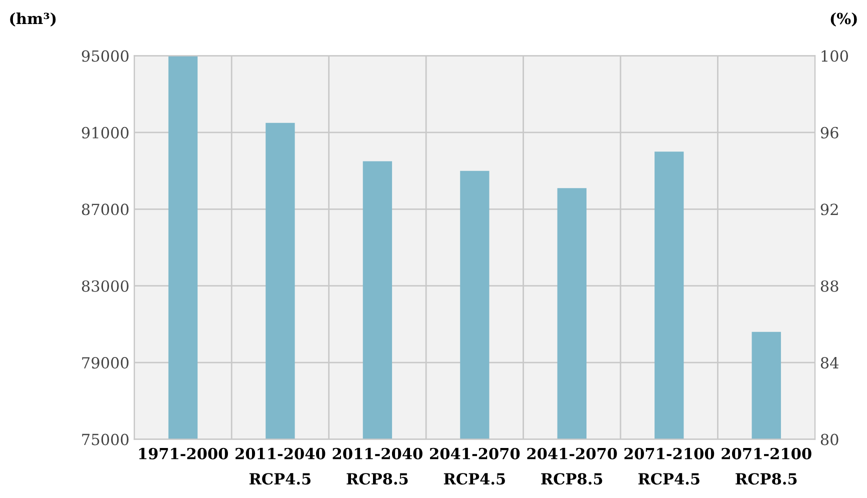  Describe the element at coordinates (183, 454) in the screenshot. I see `x-tick-label: 1971-2000` at that location.